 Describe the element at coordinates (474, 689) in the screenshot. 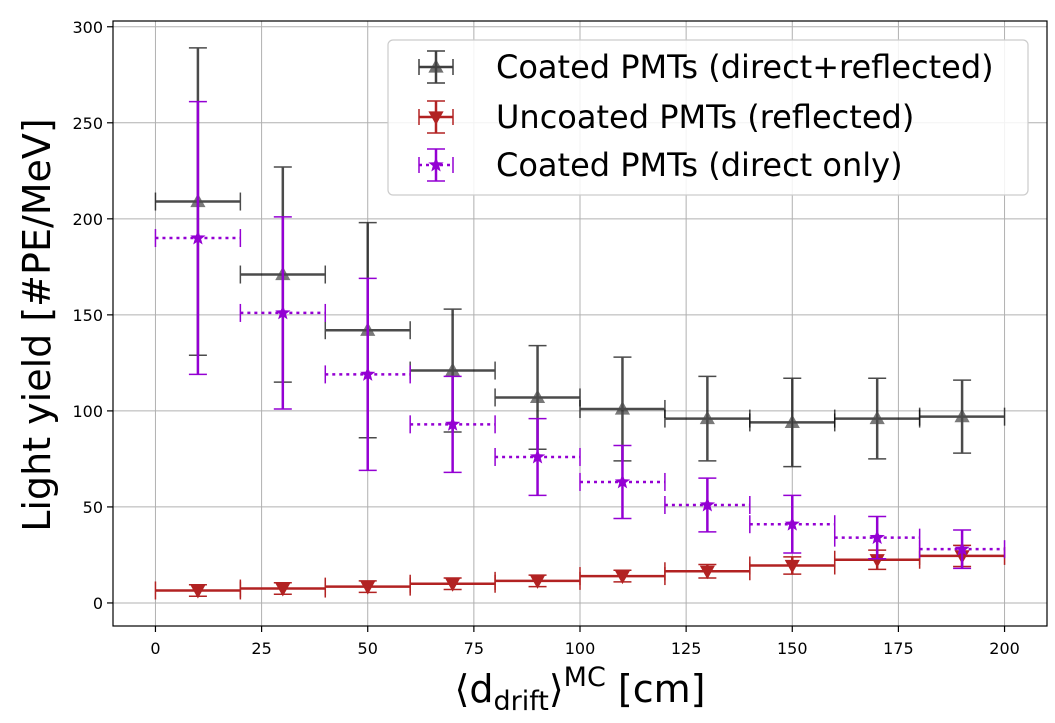

I see `x-label-main: ⟨d` at that location.